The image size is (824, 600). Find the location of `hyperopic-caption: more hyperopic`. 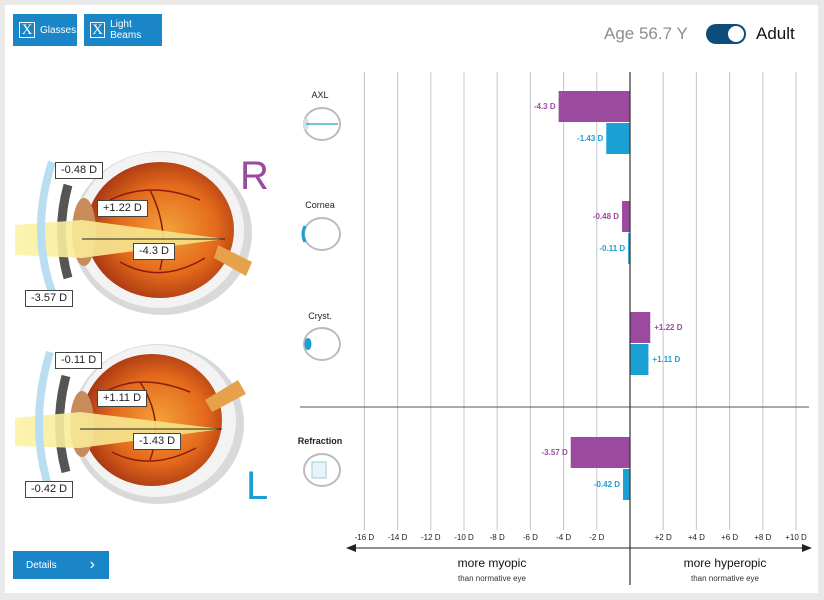

hyperopic-caption: more hyperopic is located at coordinates (725, 563).